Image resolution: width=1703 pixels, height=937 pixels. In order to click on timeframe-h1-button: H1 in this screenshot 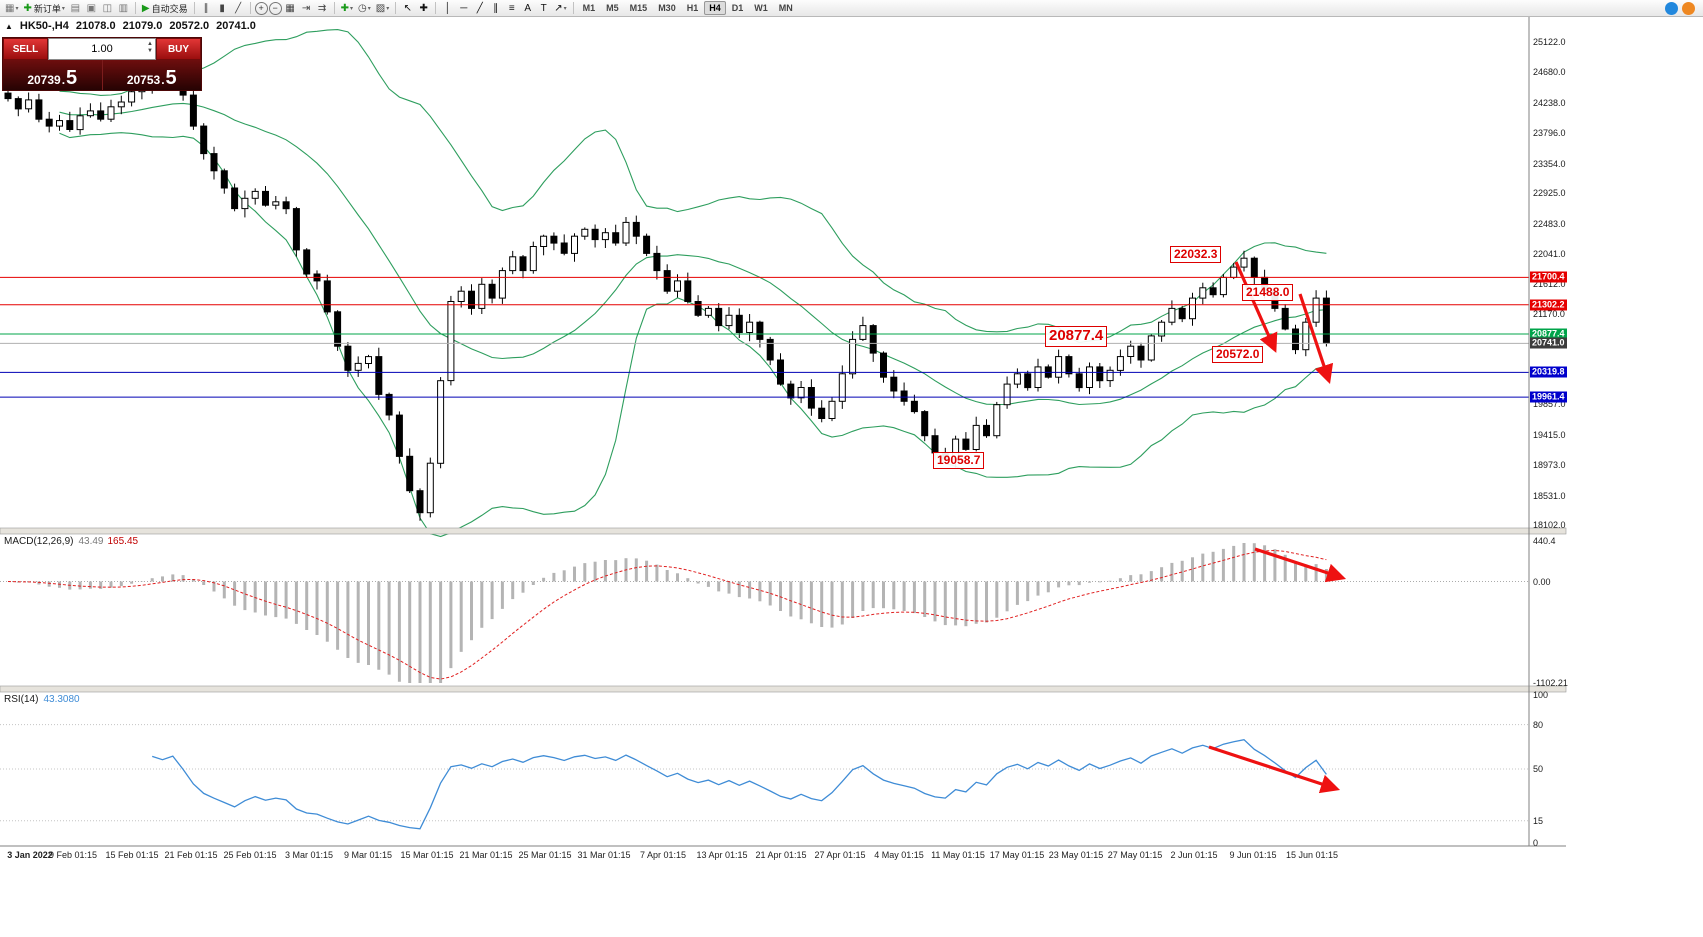, I will do `click(692, 8)`.